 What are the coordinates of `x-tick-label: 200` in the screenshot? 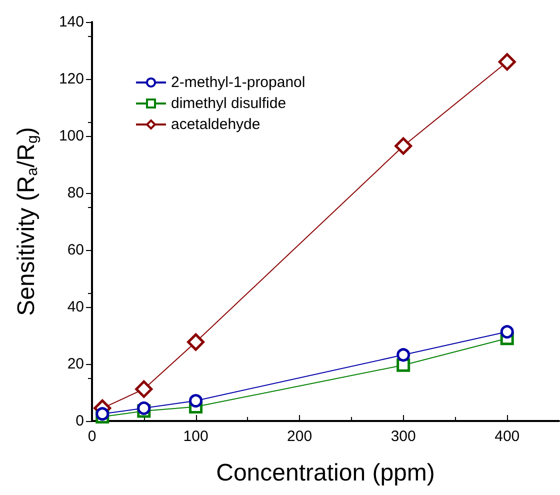 It's located at (299, 436).